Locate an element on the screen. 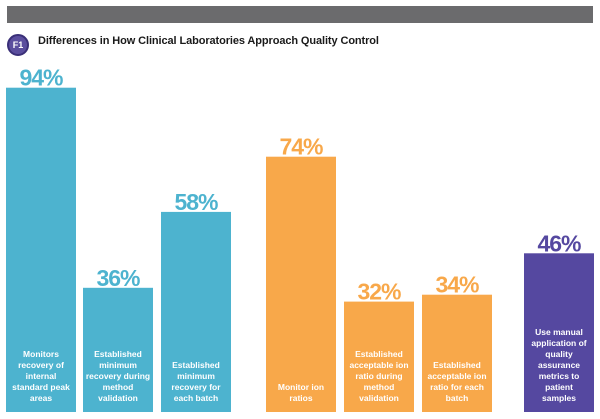  bar-value-label-1: 94% is located at coordinates (41, 78).